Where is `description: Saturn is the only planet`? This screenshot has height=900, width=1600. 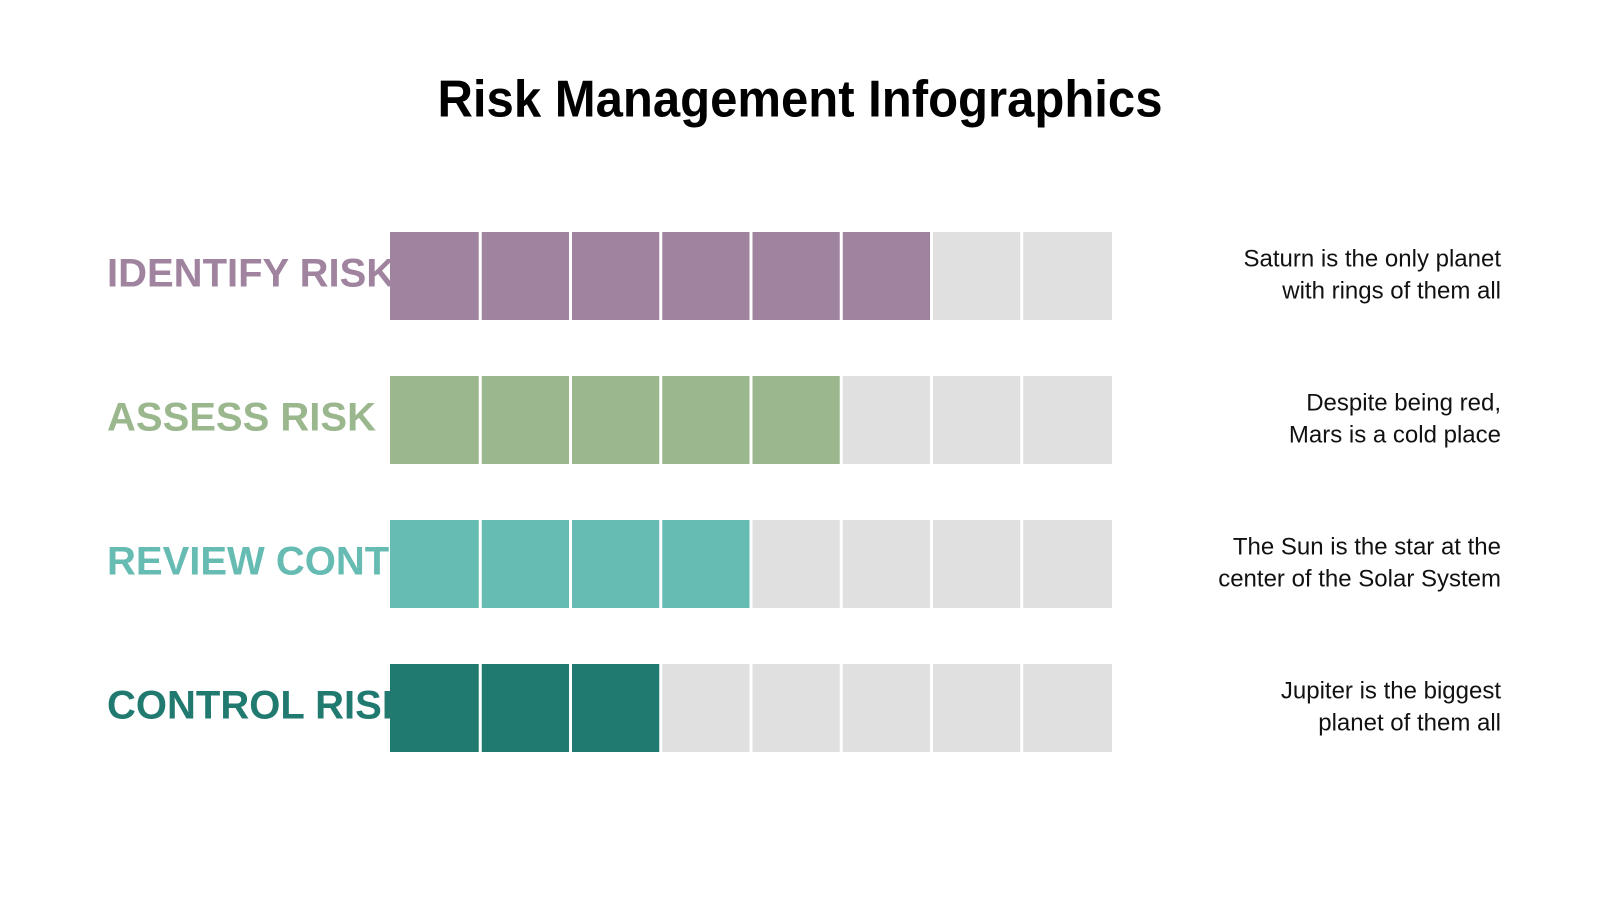
description: Saturn is the only planet is located at coordinates (1373, 258).